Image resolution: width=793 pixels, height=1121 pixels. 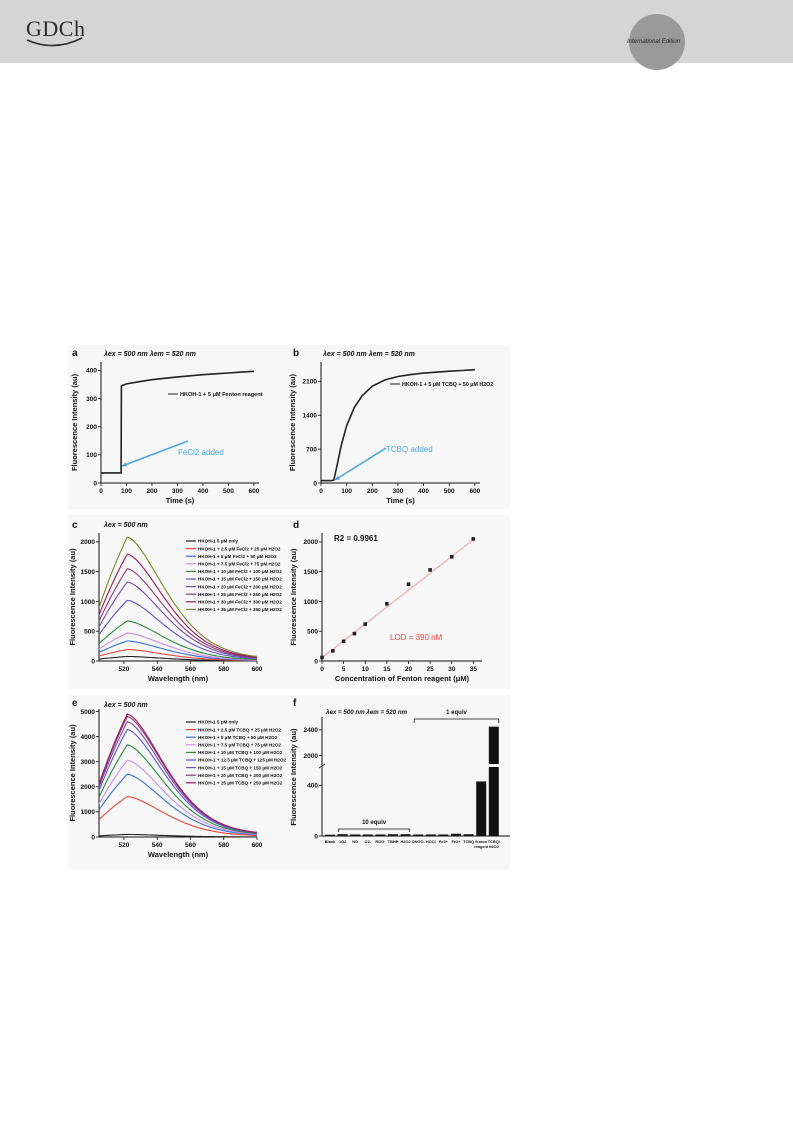 I want to click on y-tick-label: 2400, so click(x=311, y=730).